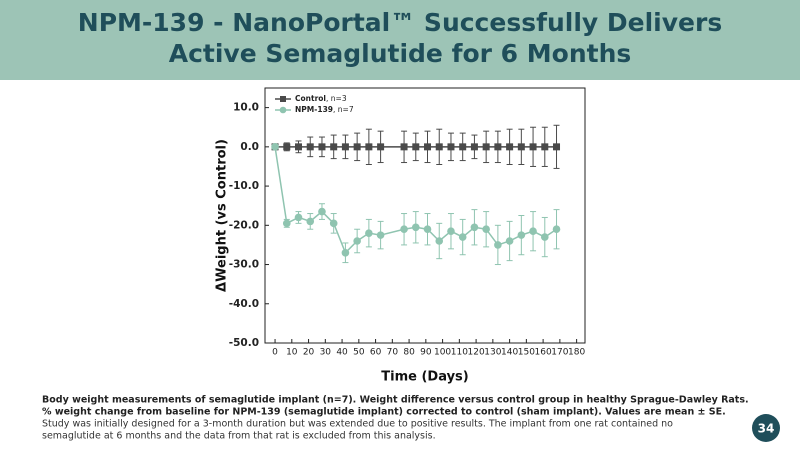 The width and height of the screenshot is (800, 450). I want to click on x-tick-label: 110, so click(459, 353).